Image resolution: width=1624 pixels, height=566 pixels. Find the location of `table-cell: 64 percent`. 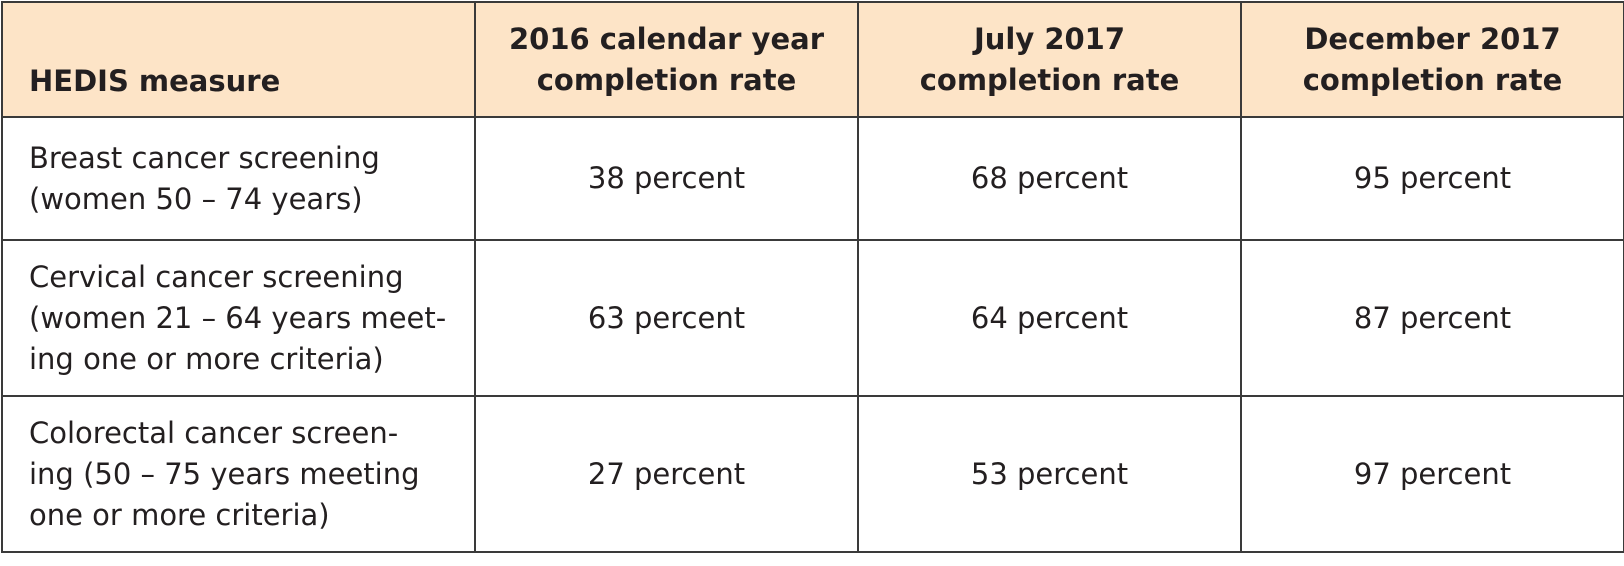

table-cell: 64 percent is located at coordinates (1049, 318).